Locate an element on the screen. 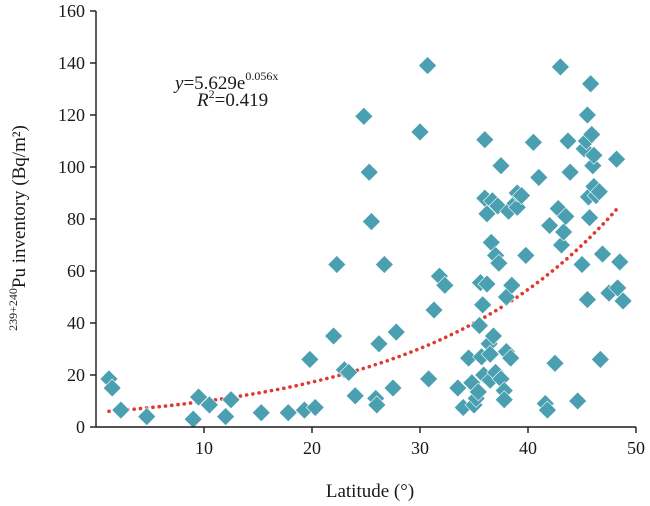  x-tick-label: 50 is located at coordinates (636, 448).